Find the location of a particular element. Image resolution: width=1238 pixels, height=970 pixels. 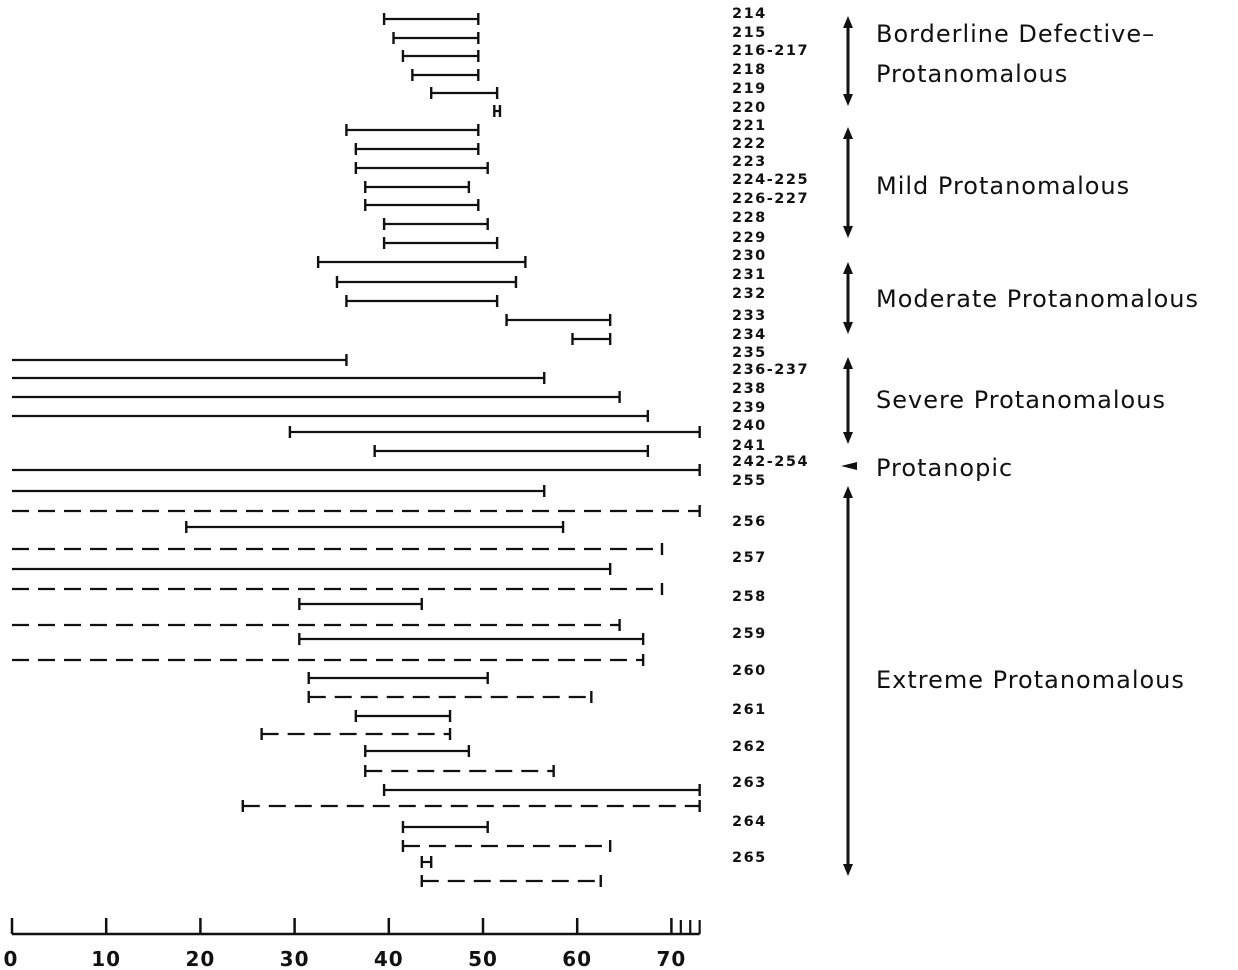

x-tick-label-0: 0 is located at coordinates (11, 958).